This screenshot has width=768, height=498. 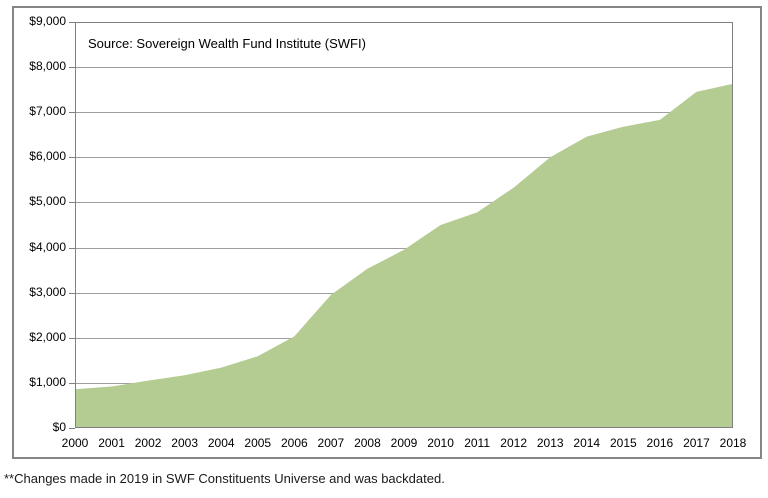 I want to click on y-axis-tick-label: $7,000, so click(x=47, y=111).